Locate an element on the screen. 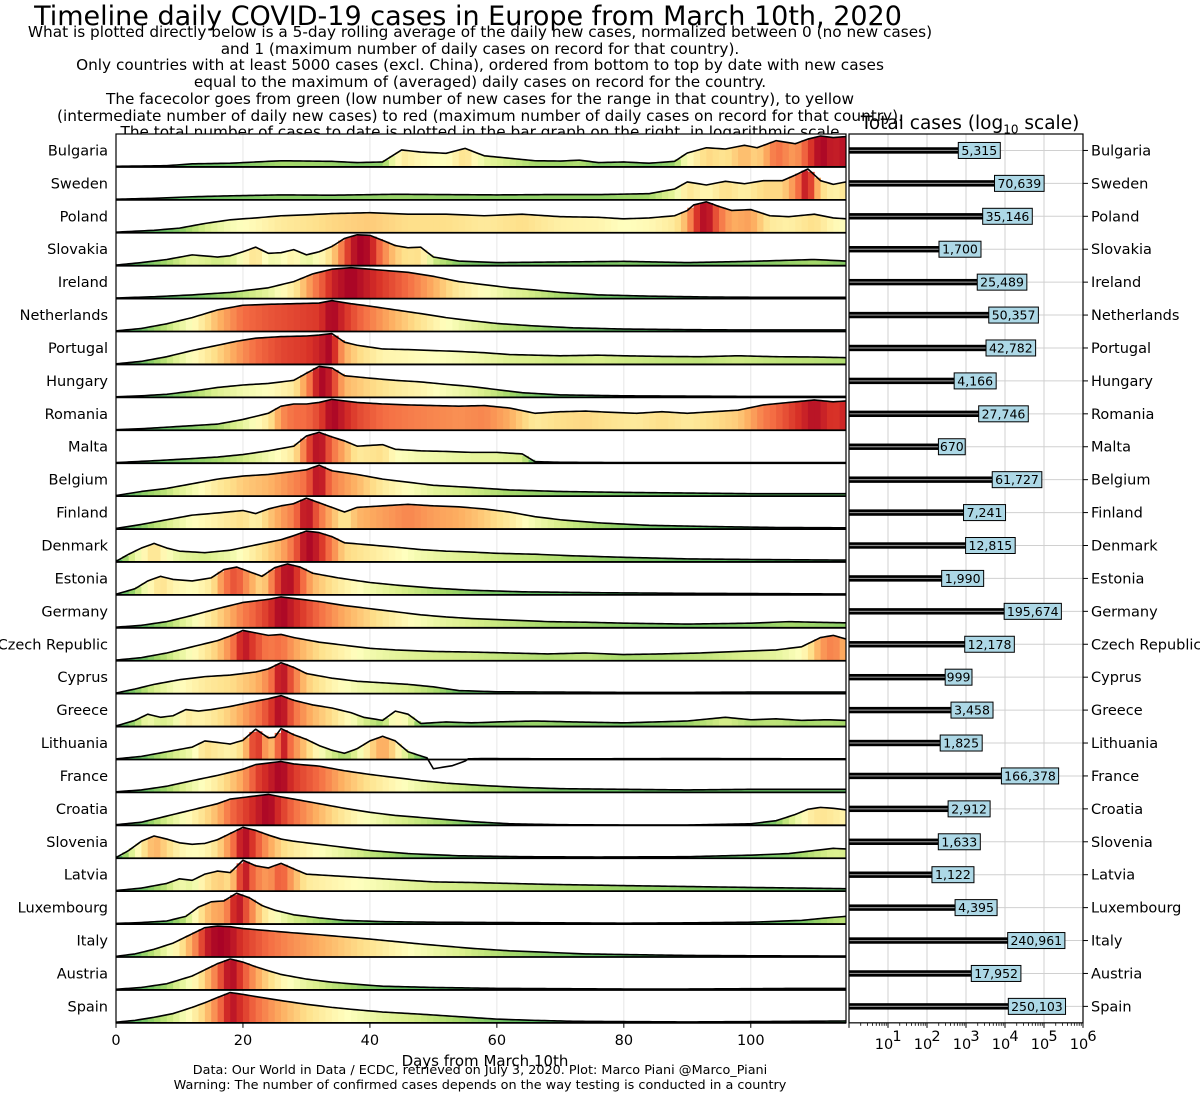 The width and height of the screenshot is (1200, 1096). value-label: 999 is located at coordinates (959, 677).